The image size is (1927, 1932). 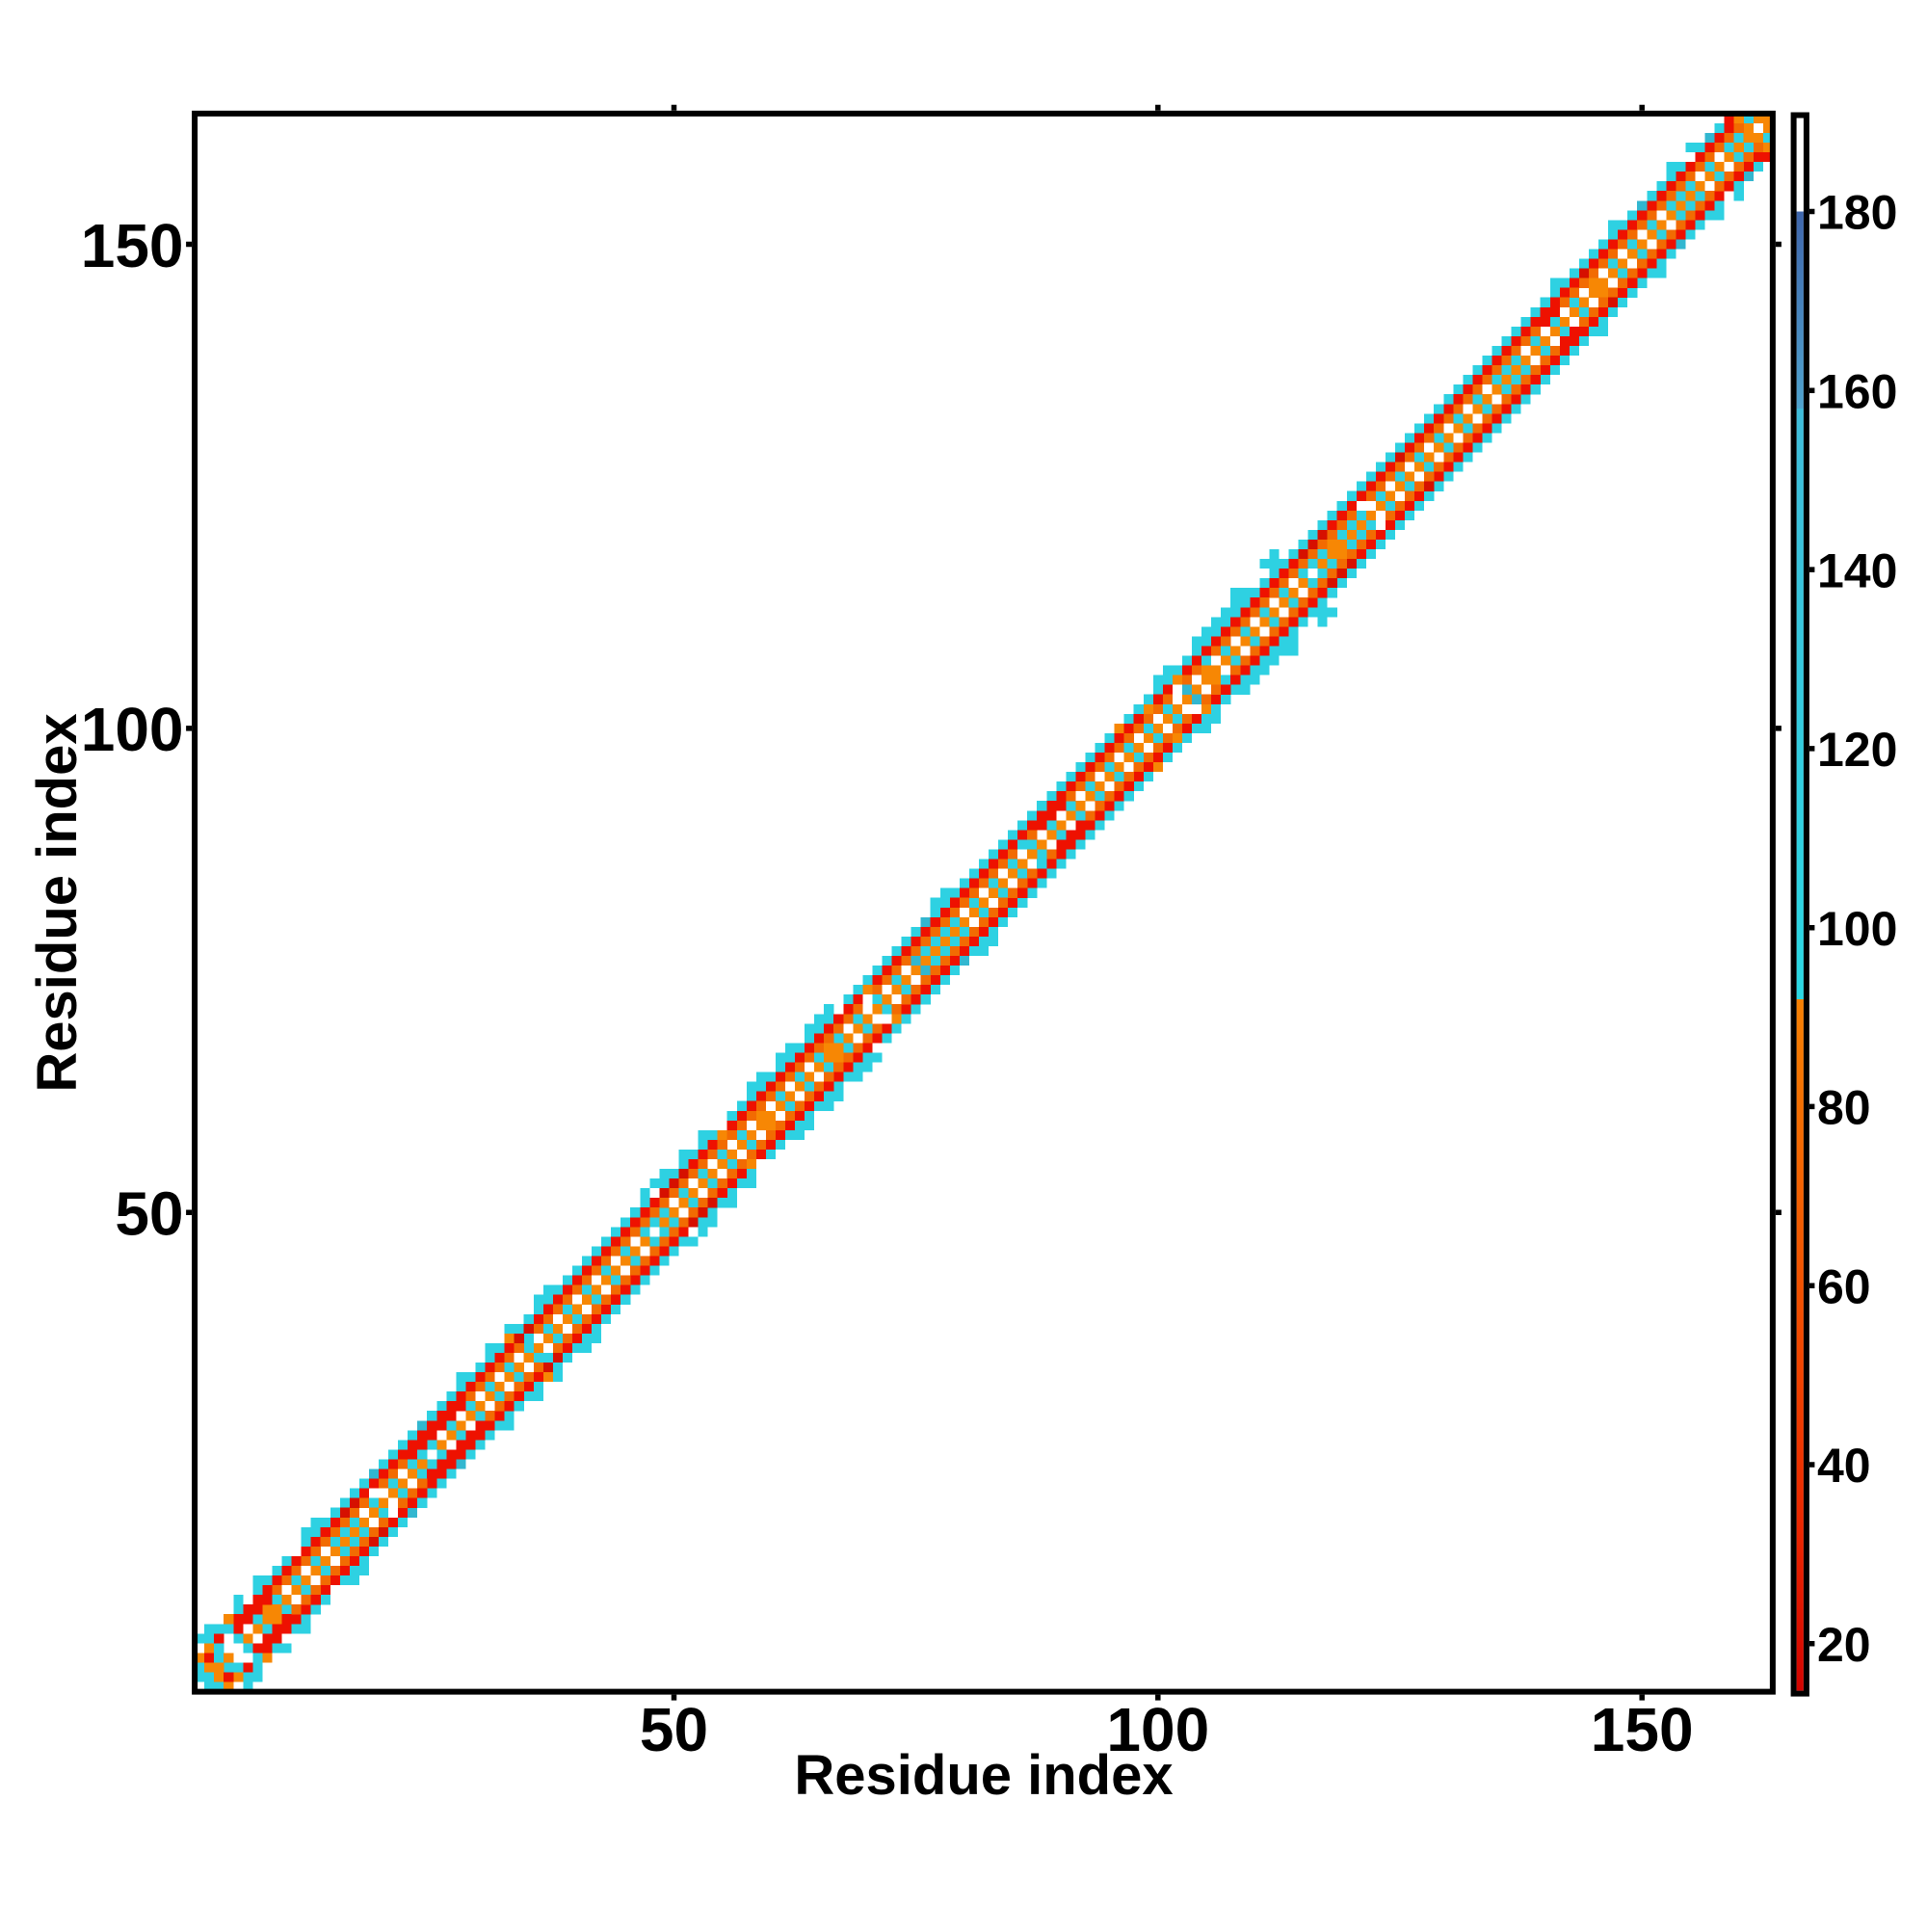 I want to click on svg-text: 40, so click(x=1844, y=1466).